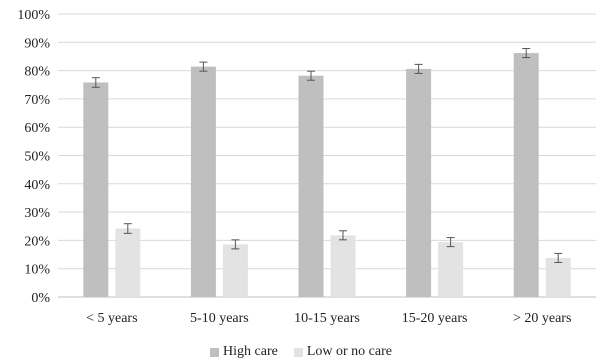  I want to click on y-axis-ticks: 0% 10% 20% 30% 40% 50% 60% 70% 80% 90% 100%, so click(33, 157).